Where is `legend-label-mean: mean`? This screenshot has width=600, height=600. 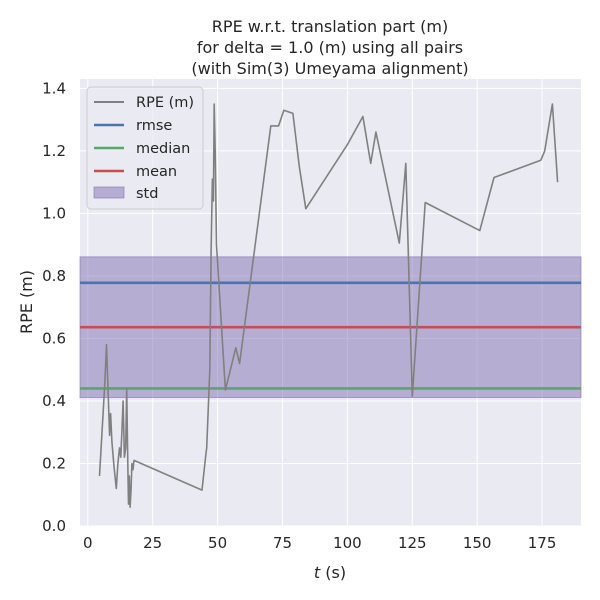
legend-label-mean: mean is located at coordinates (156, 172).